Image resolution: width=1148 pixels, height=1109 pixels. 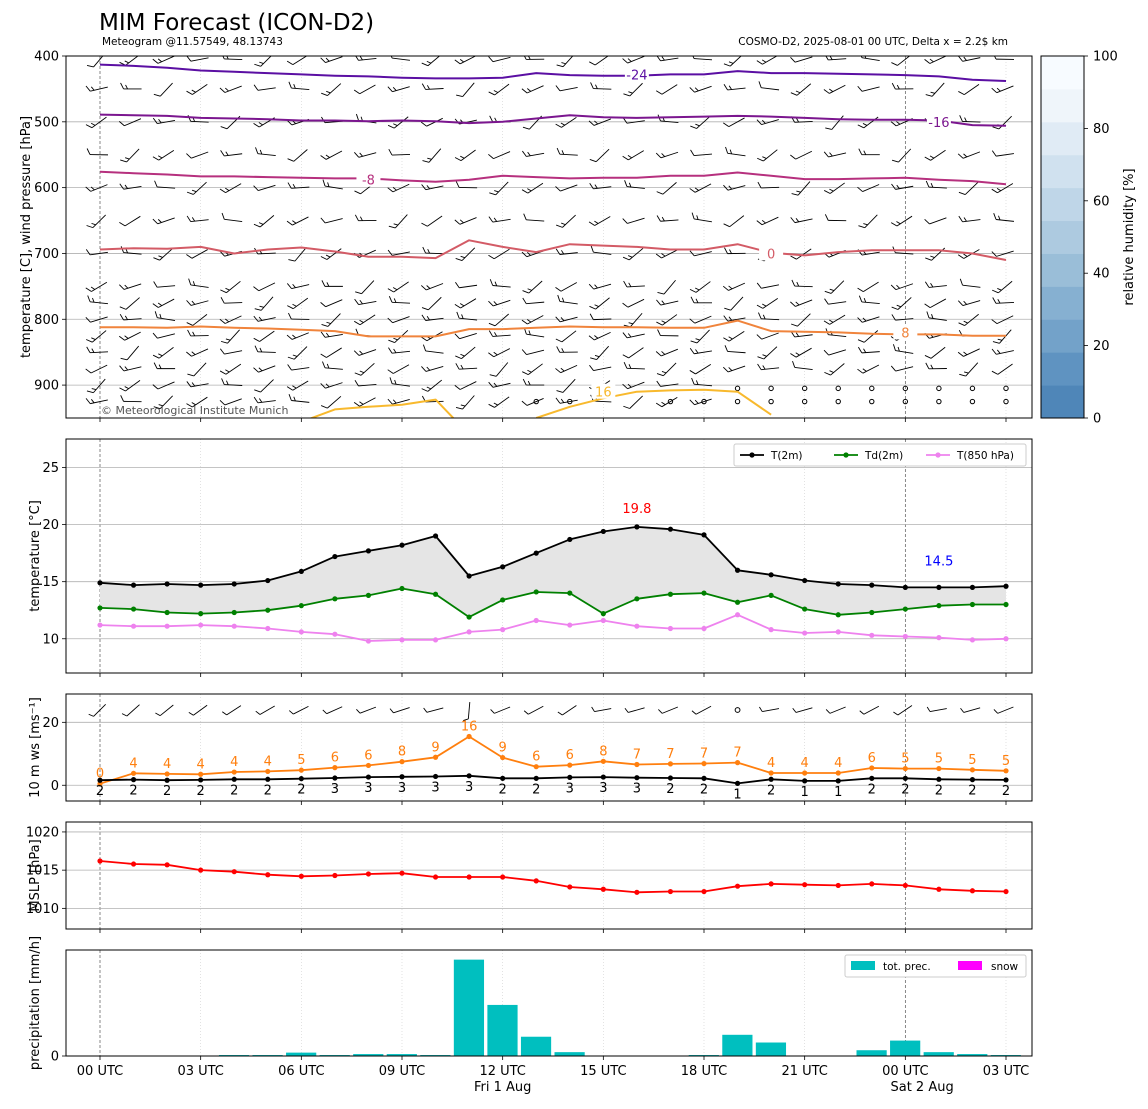 What do you see at coordinates (335, 758) in the screenshot?
I see `gust-label: 6` at bounding box center [335, 758].